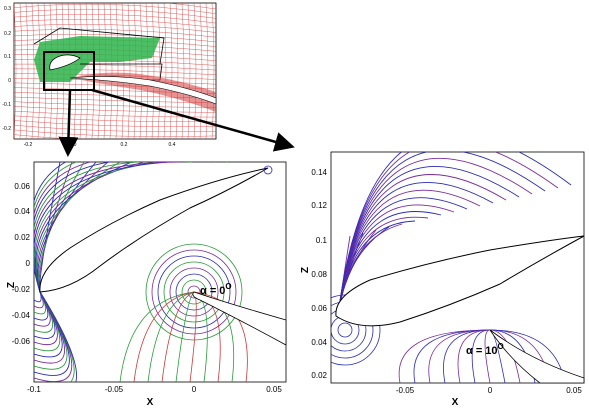 The image size is (589, 408). I want to click on top-ytick-2: 0.1, so click(7, 57).